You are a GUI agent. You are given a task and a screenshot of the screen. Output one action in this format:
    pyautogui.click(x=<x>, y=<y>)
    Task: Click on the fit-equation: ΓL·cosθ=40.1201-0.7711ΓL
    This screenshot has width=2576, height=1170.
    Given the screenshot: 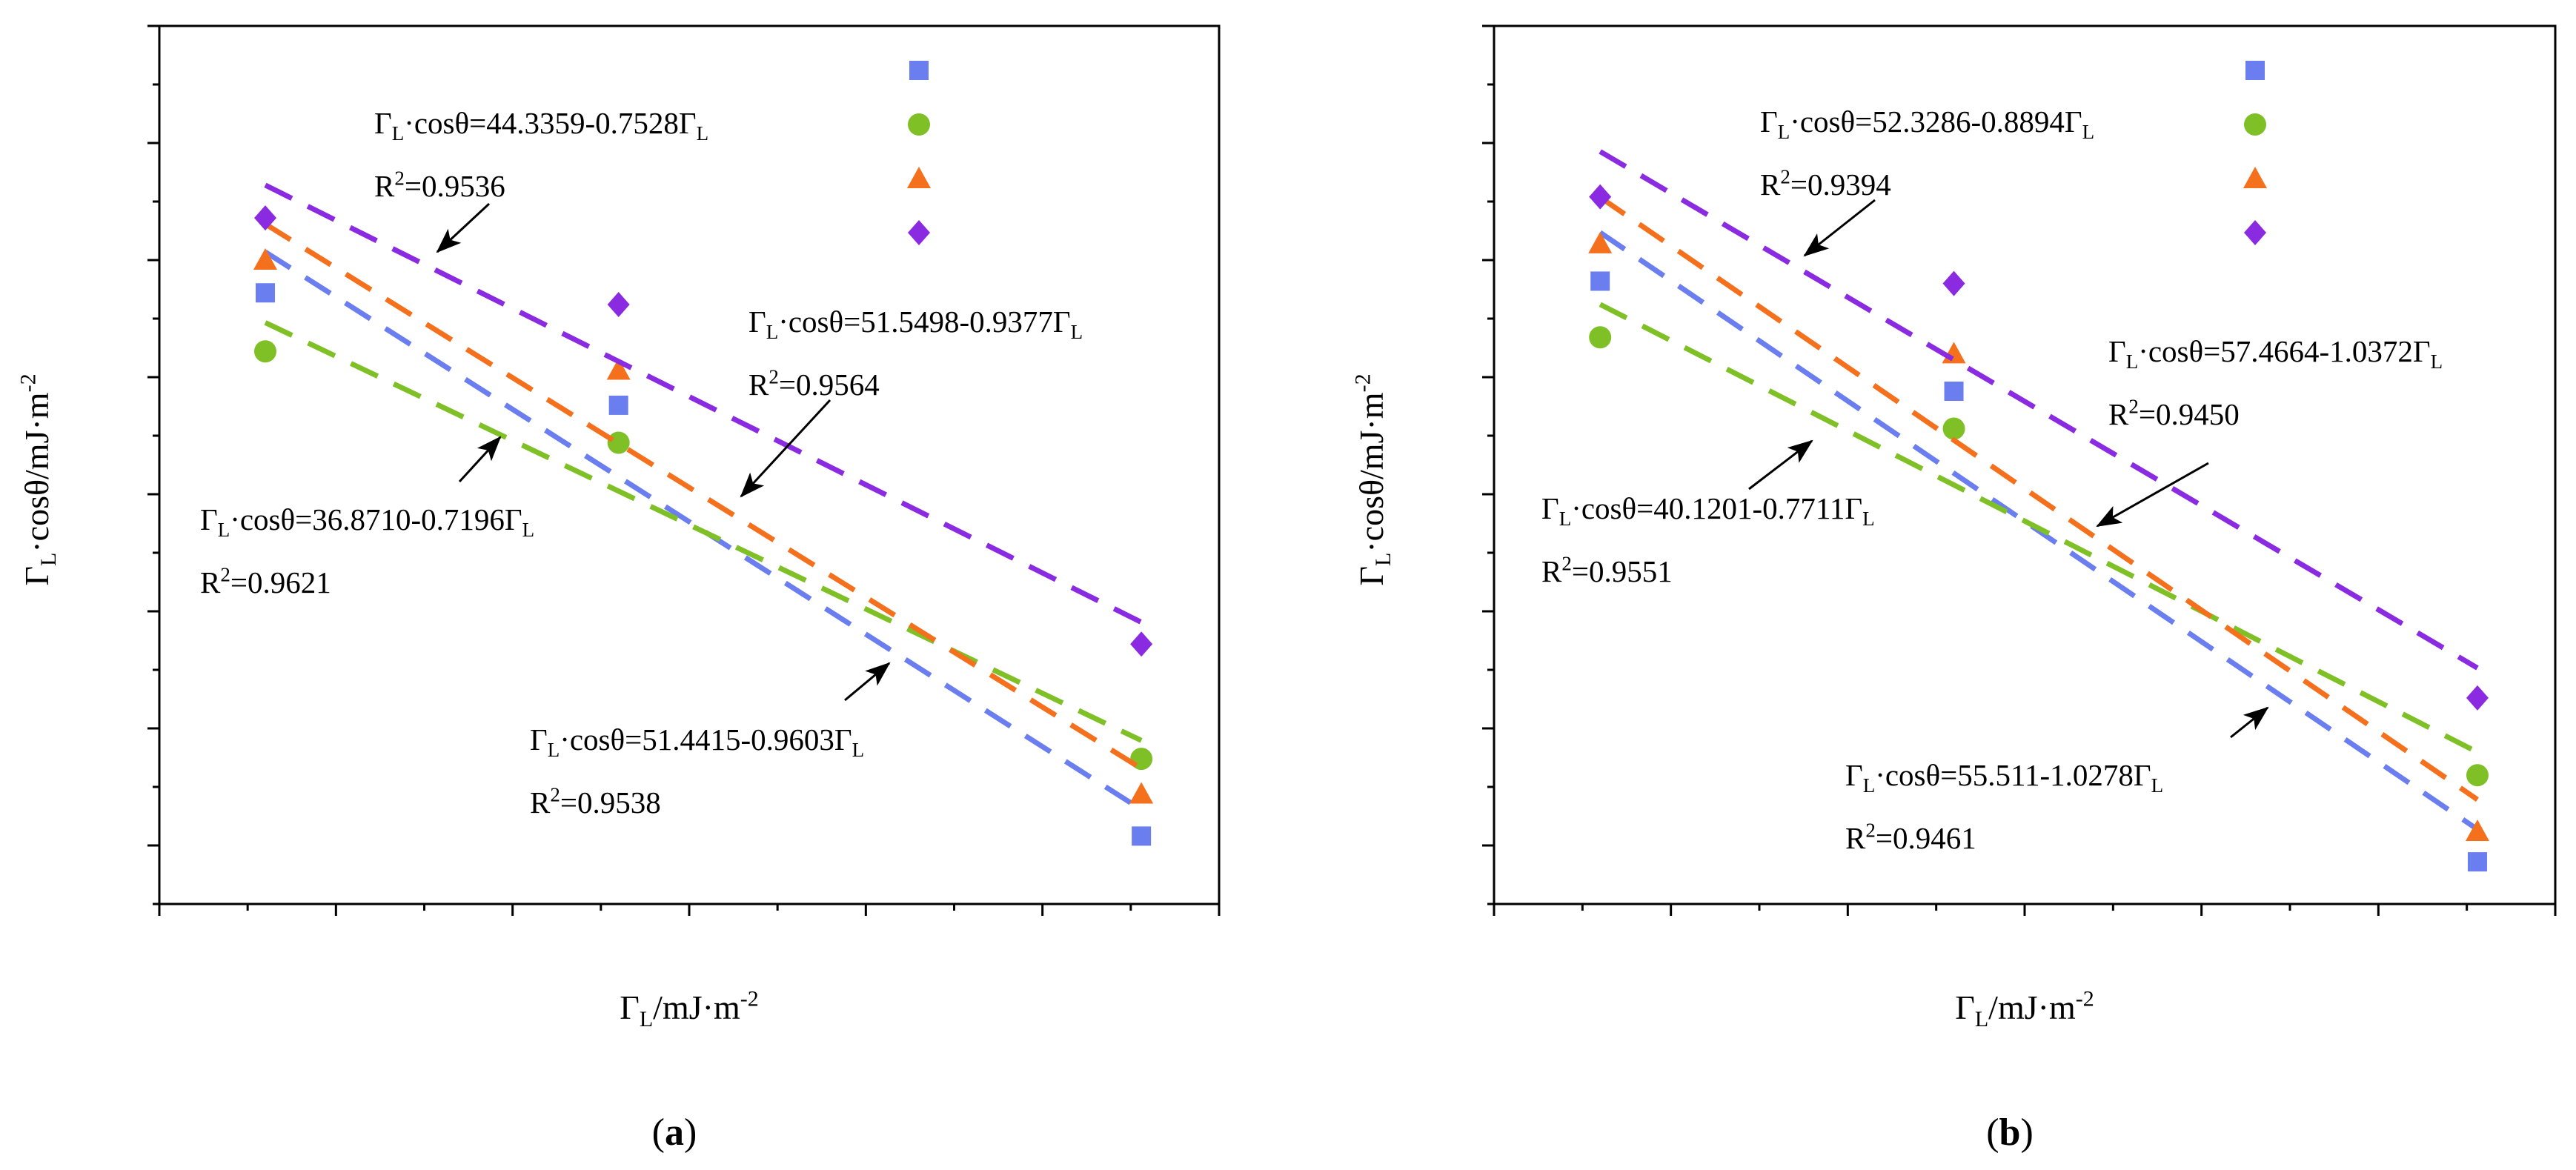 What is the action you would take?
    pyautogui.click(x=1708, y=511)
    